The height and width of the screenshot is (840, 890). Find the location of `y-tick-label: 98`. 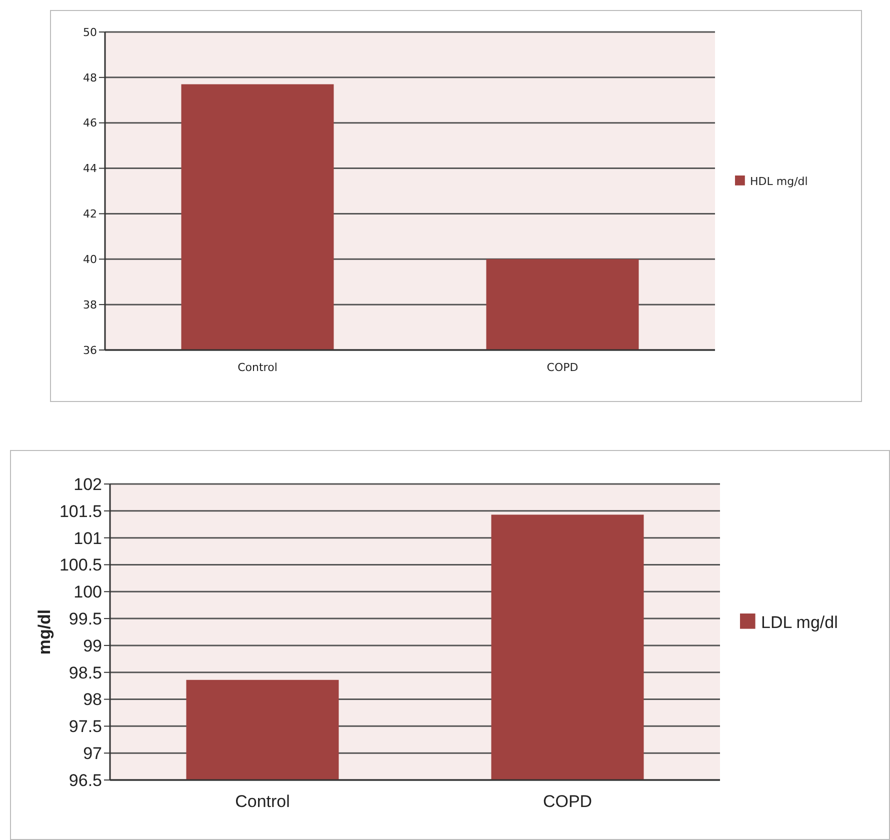

y-tick-label: 98 is located at coordinates (92, 700).